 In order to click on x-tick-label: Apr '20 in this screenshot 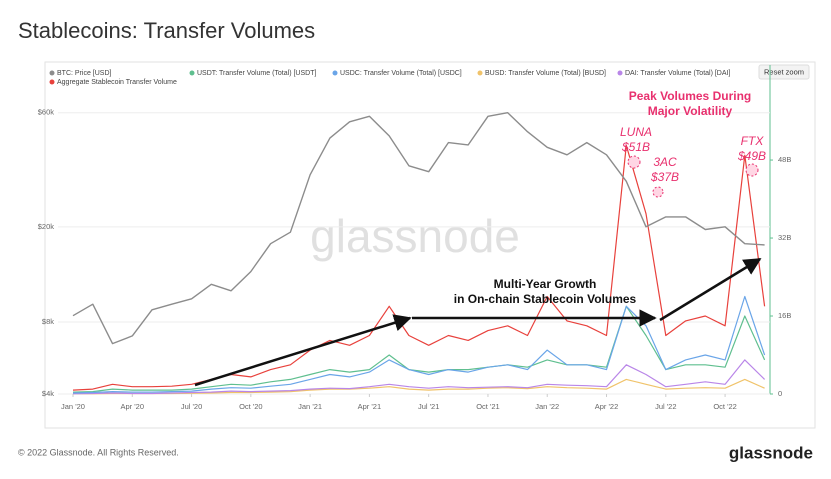, I will do `click(133, 406)`.